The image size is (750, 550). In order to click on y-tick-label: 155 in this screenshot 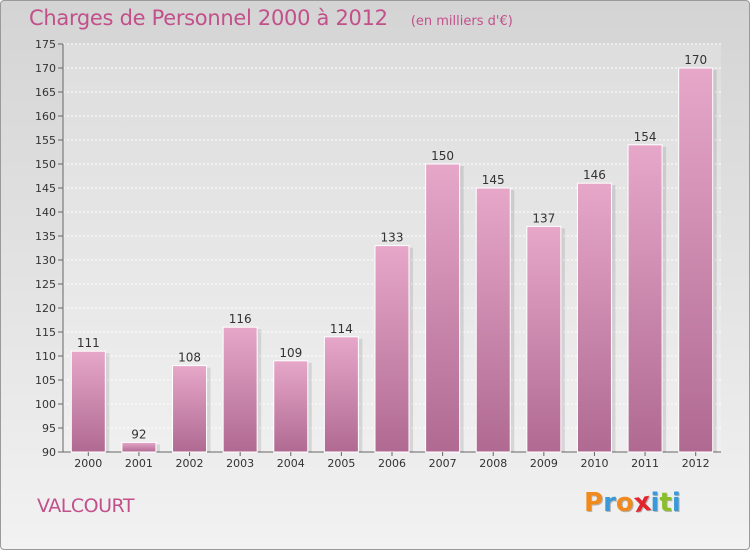, I will do `click(45, 140)`.